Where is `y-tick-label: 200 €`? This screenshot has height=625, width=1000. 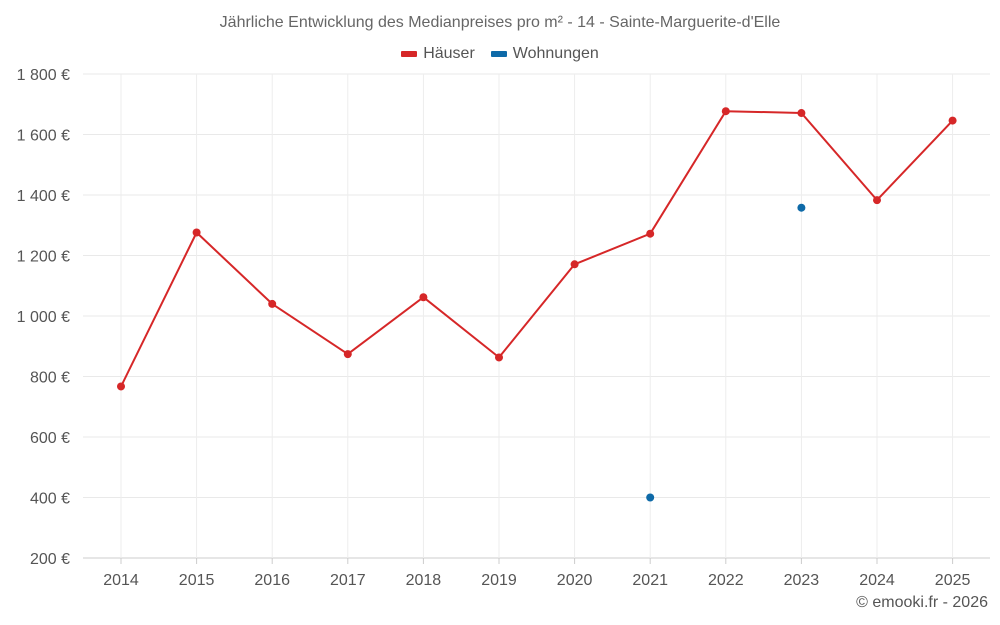 y-tick-label: 200 € is located at coordinates (50, 559).